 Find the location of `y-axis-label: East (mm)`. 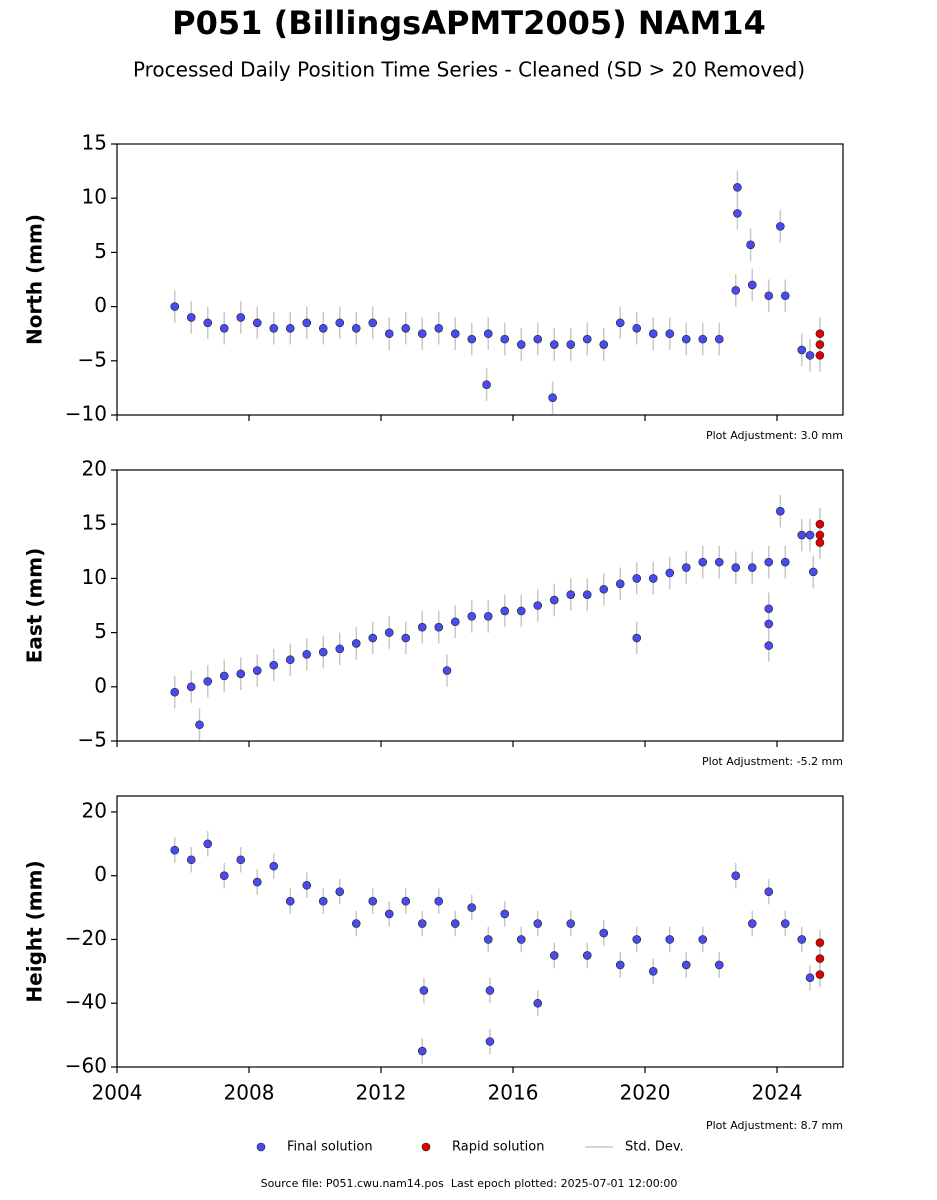

y-axis-label: East (mm) is located at coordinates (35, 606).